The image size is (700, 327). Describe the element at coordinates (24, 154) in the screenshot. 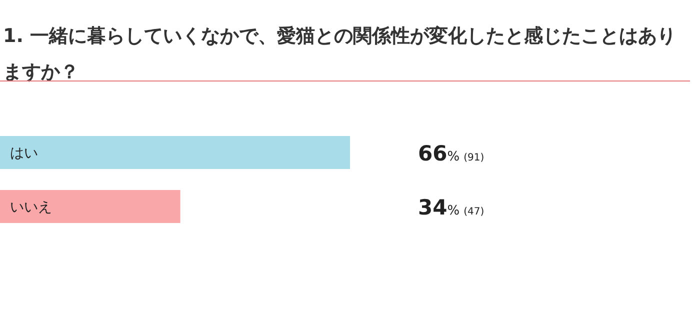

I see `y-tick-label: はい` at that location.